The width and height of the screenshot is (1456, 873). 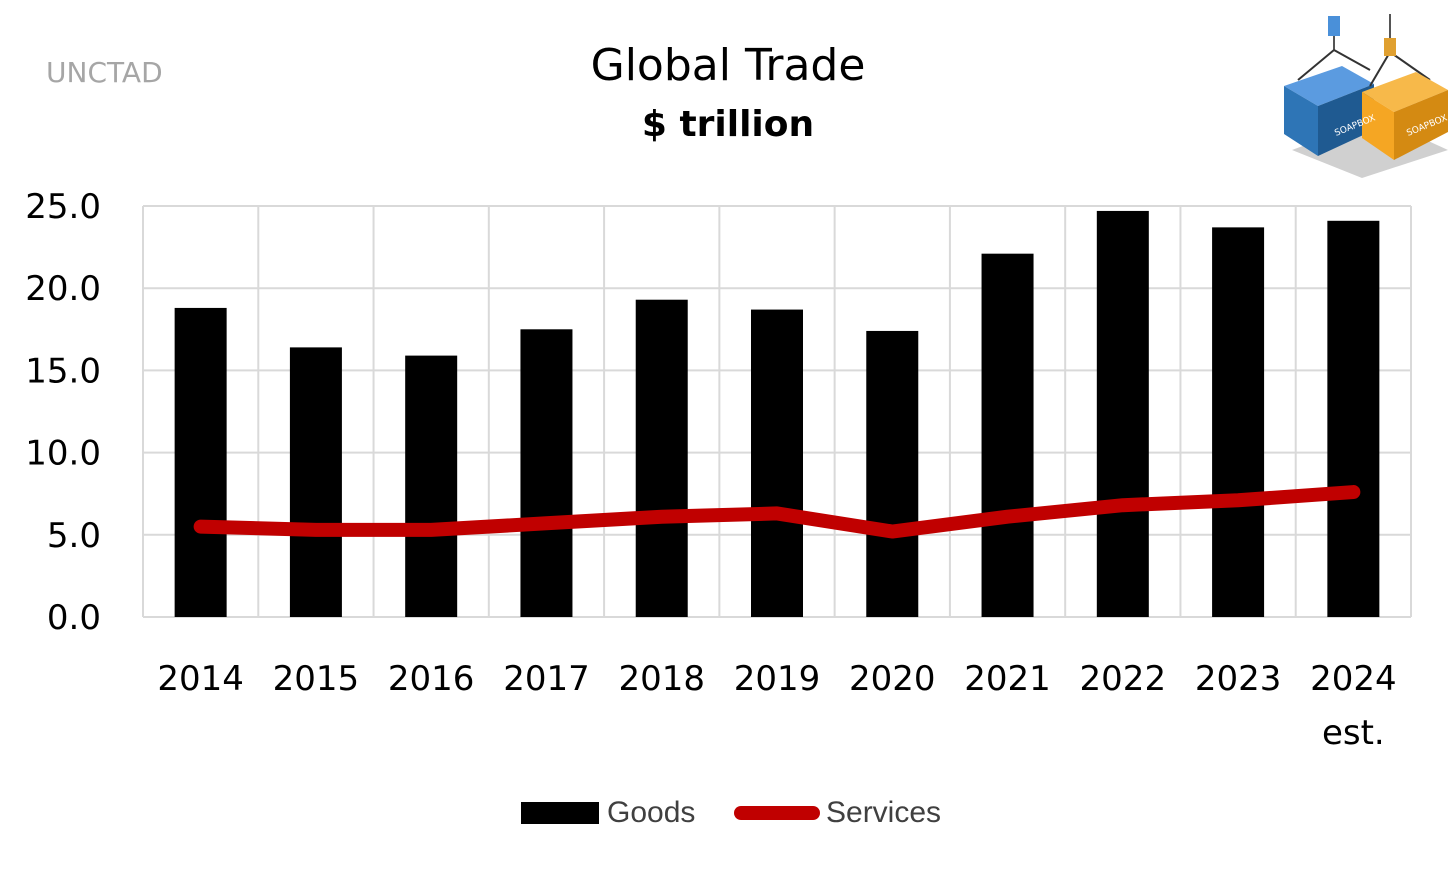 I want to click on x-tick-label: 2016, so click(x=431, y=679).